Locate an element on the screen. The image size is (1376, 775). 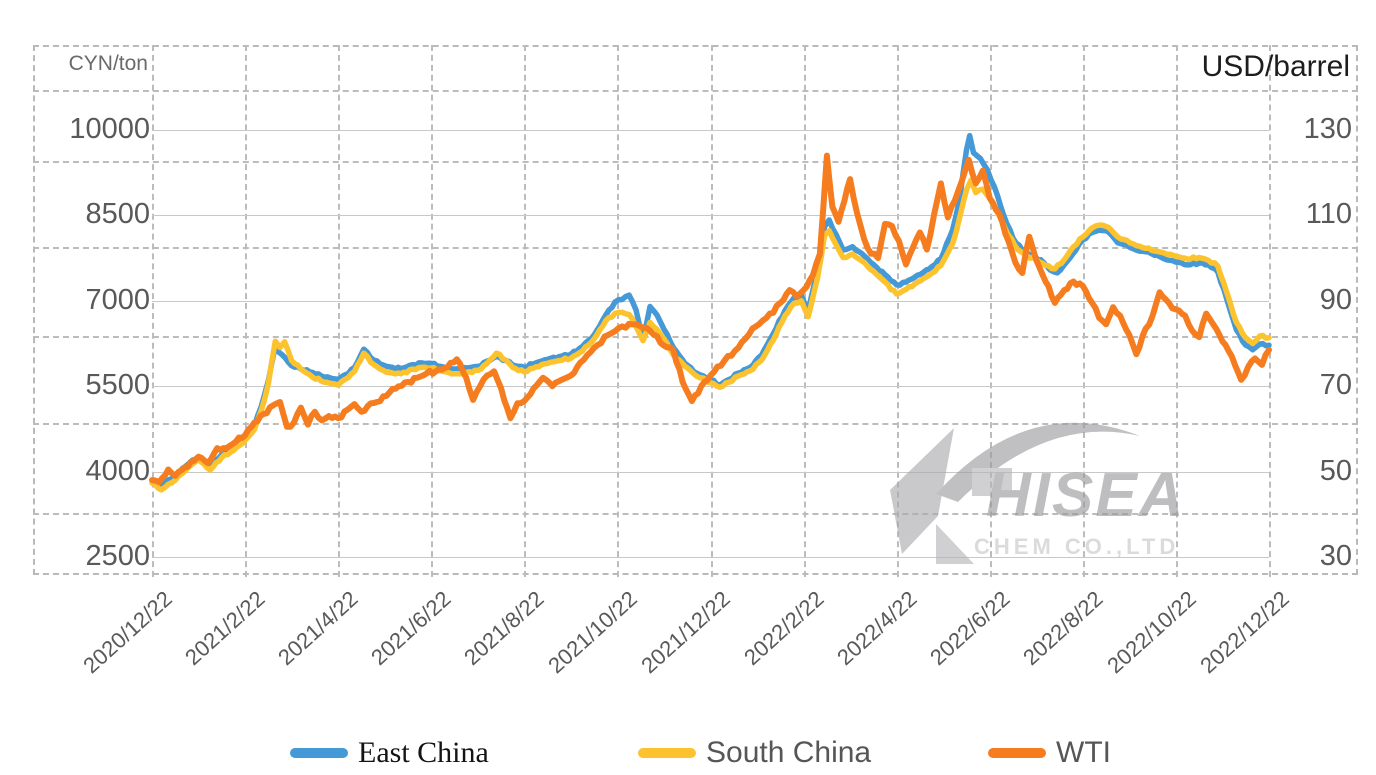
left-axis-title: CYN/ton is located at coordinates (108, 63).